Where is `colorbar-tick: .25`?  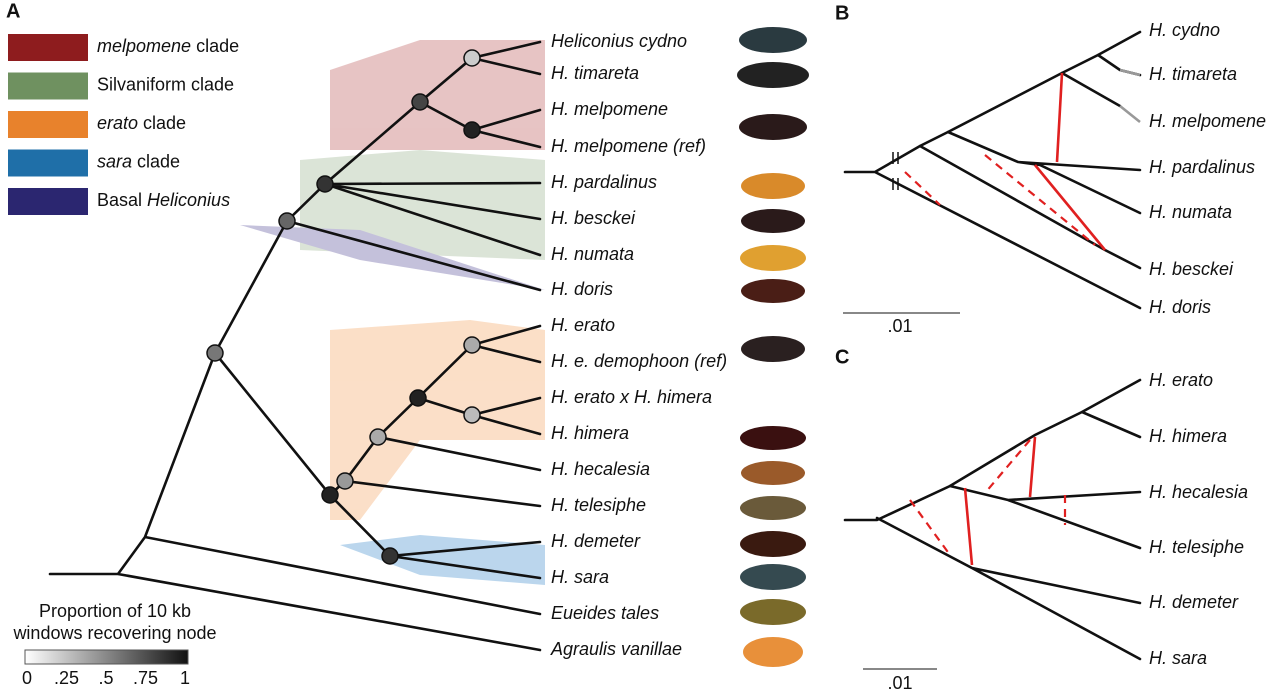
colorbar-tick: .25 is located at coordinates (66, 678).